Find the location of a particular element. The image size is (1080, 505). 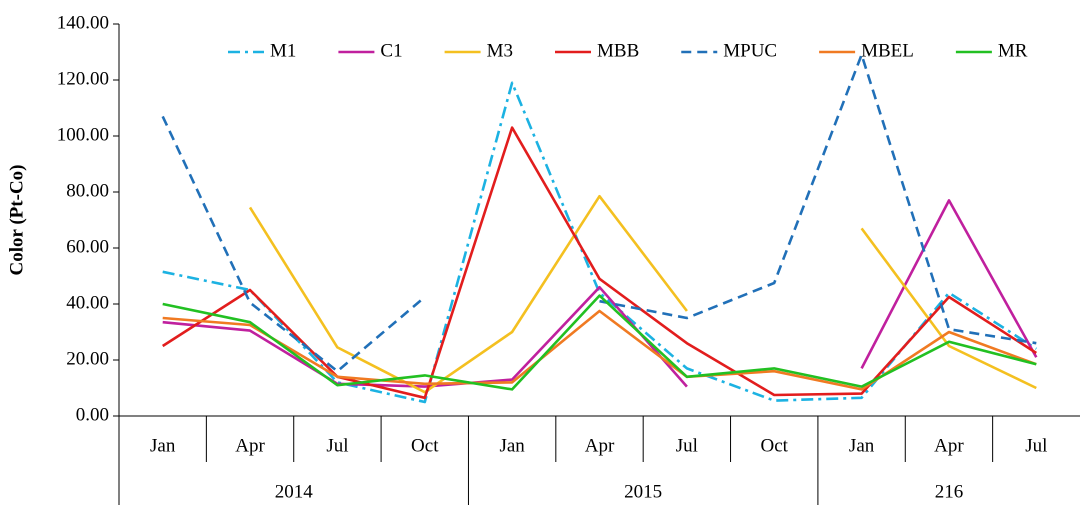

legend-label: MR is located at coordinates (1013, 50).